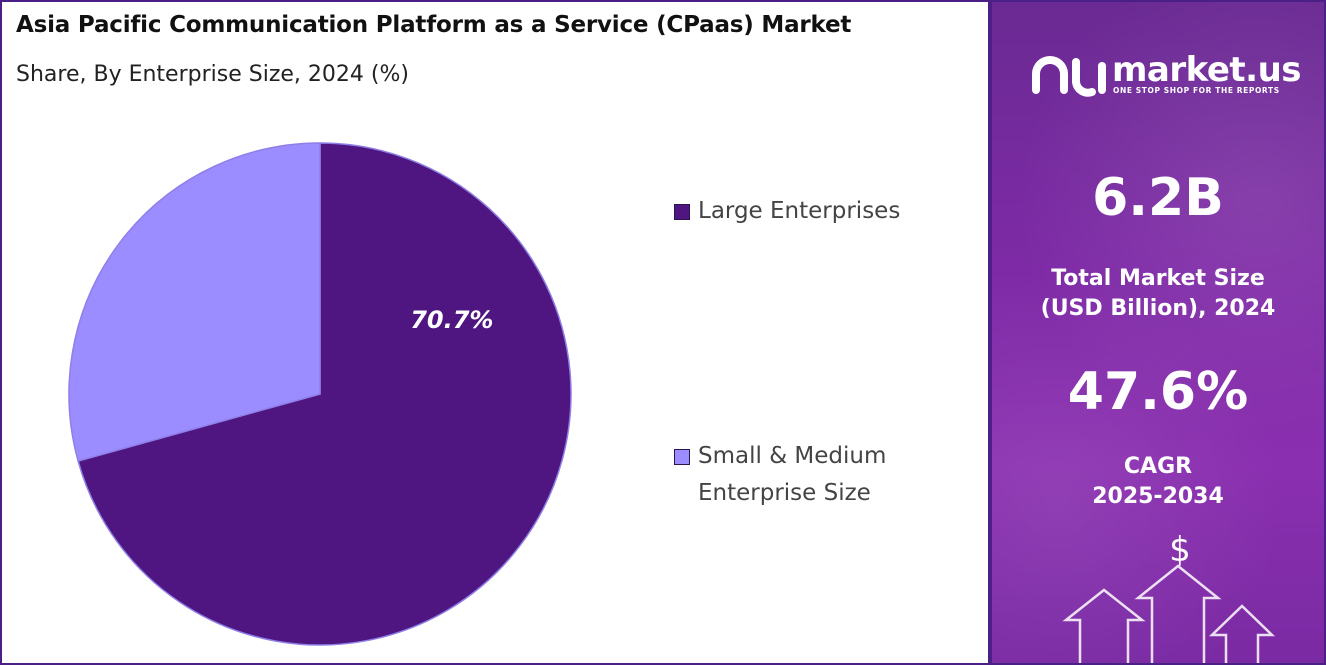 Image resolution: width=1326 pixels, height=665 pixels. Describe the element at coordinates (1158, 278) in the screenshot. I see `market-size-label-line1: Total Market Size` at that location.